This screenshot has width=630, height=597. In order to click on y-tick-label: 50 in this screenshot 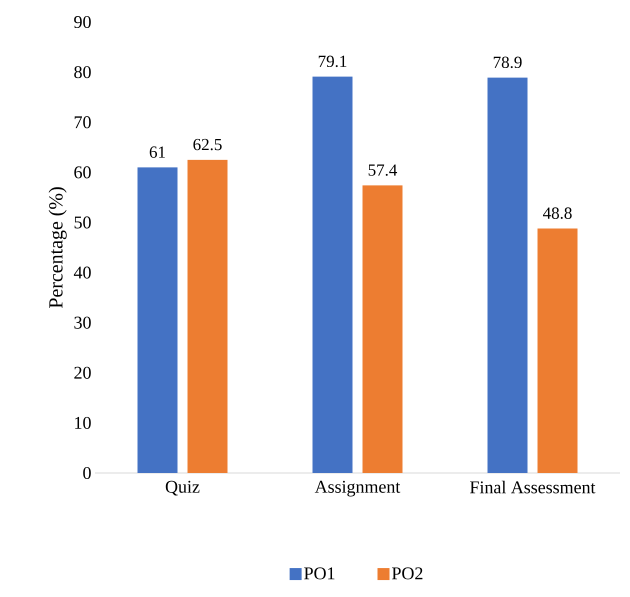, I will do `click(82, 222)`.